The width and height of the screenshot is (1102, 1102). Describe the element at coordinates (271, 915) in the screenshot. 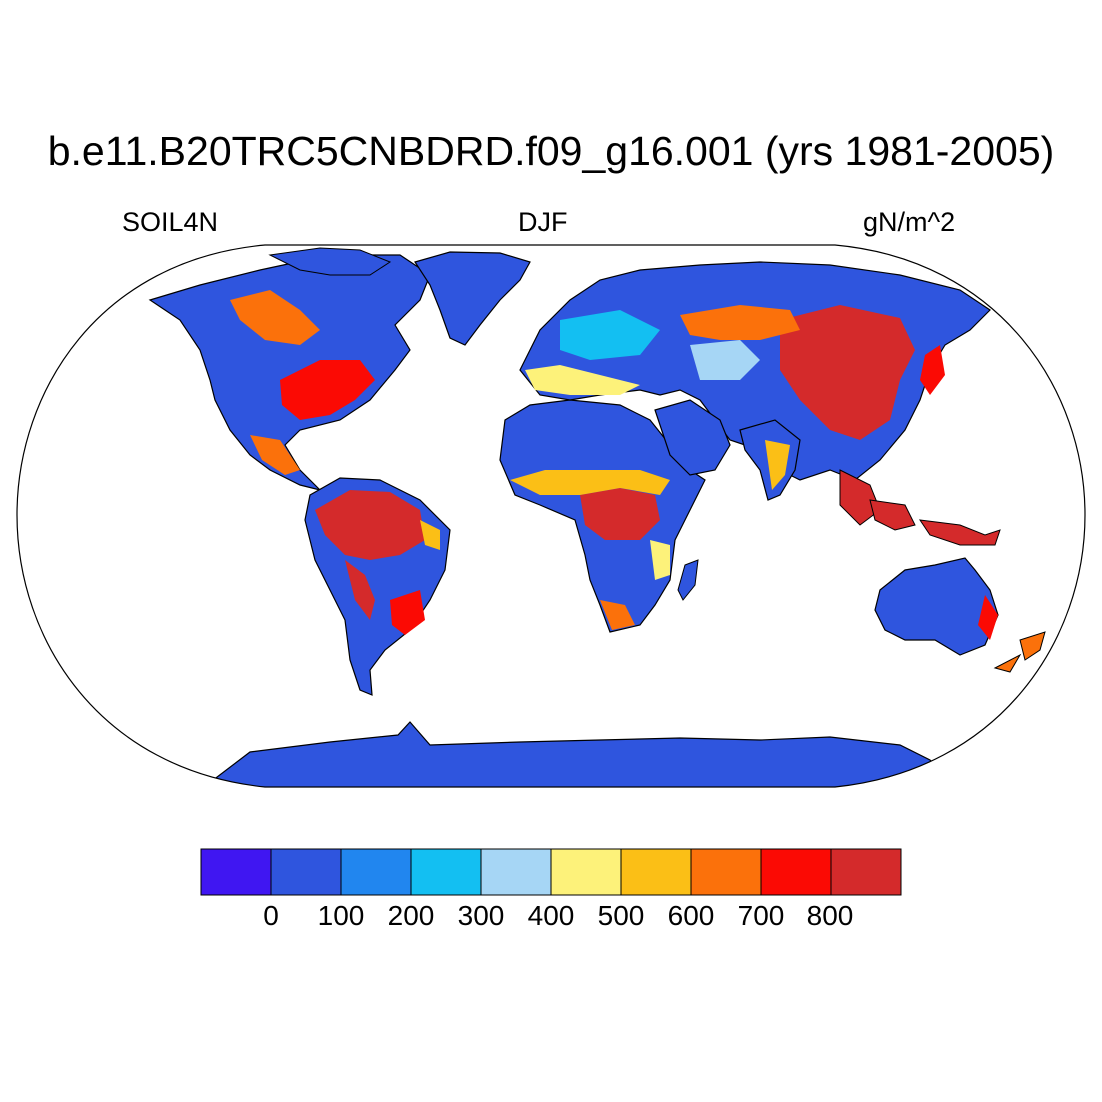

I see `colorbar-tick: 0` at that location.